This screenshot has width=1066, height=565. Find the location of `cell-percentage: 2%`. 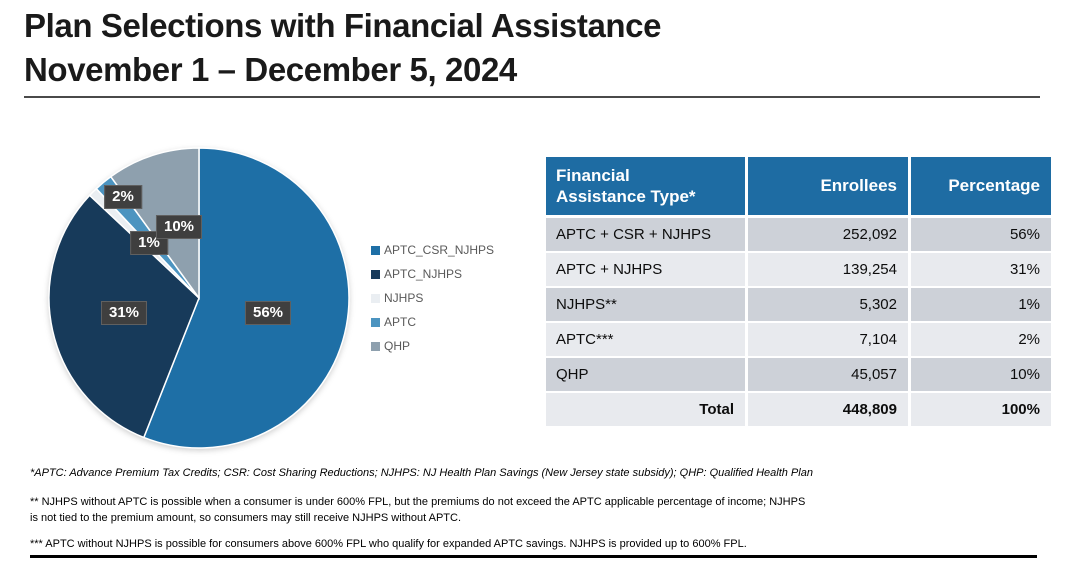

cell-percentage: 2% is located at coordinates (981, 340).